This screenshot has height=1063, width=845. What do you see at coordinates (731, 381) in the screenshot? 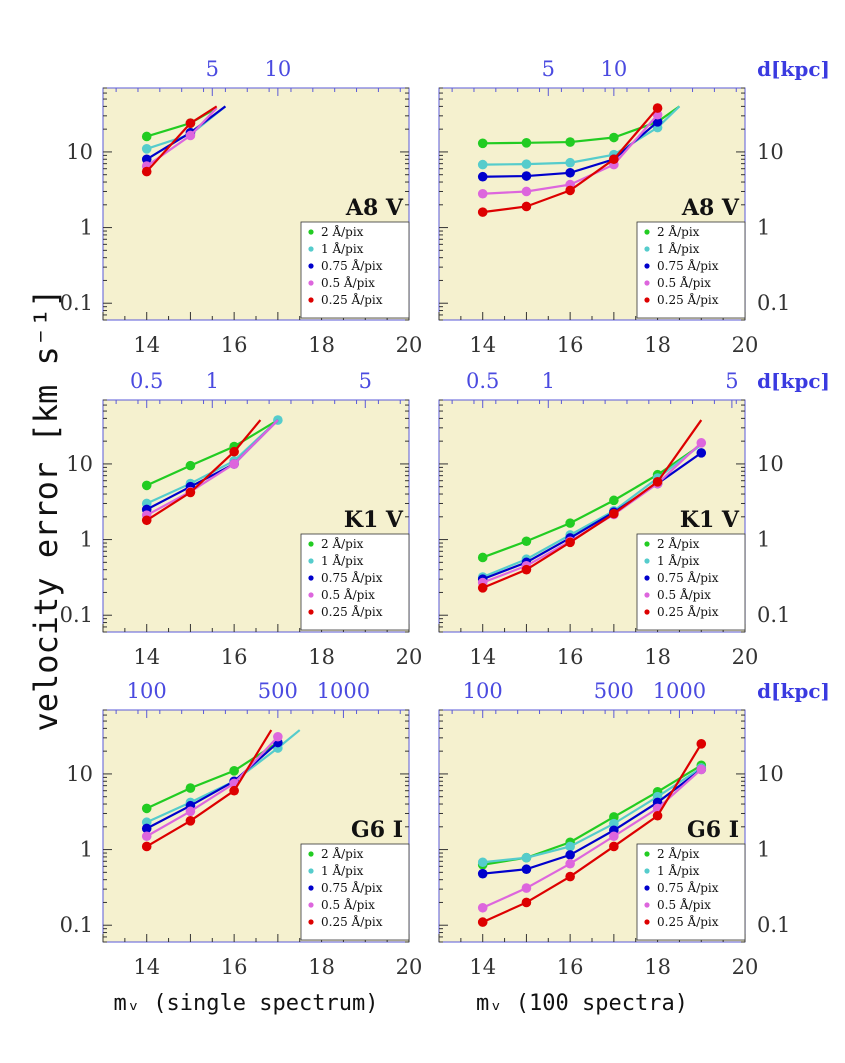
I see `top-tick-label: 5` at bounding box center [731, 381].